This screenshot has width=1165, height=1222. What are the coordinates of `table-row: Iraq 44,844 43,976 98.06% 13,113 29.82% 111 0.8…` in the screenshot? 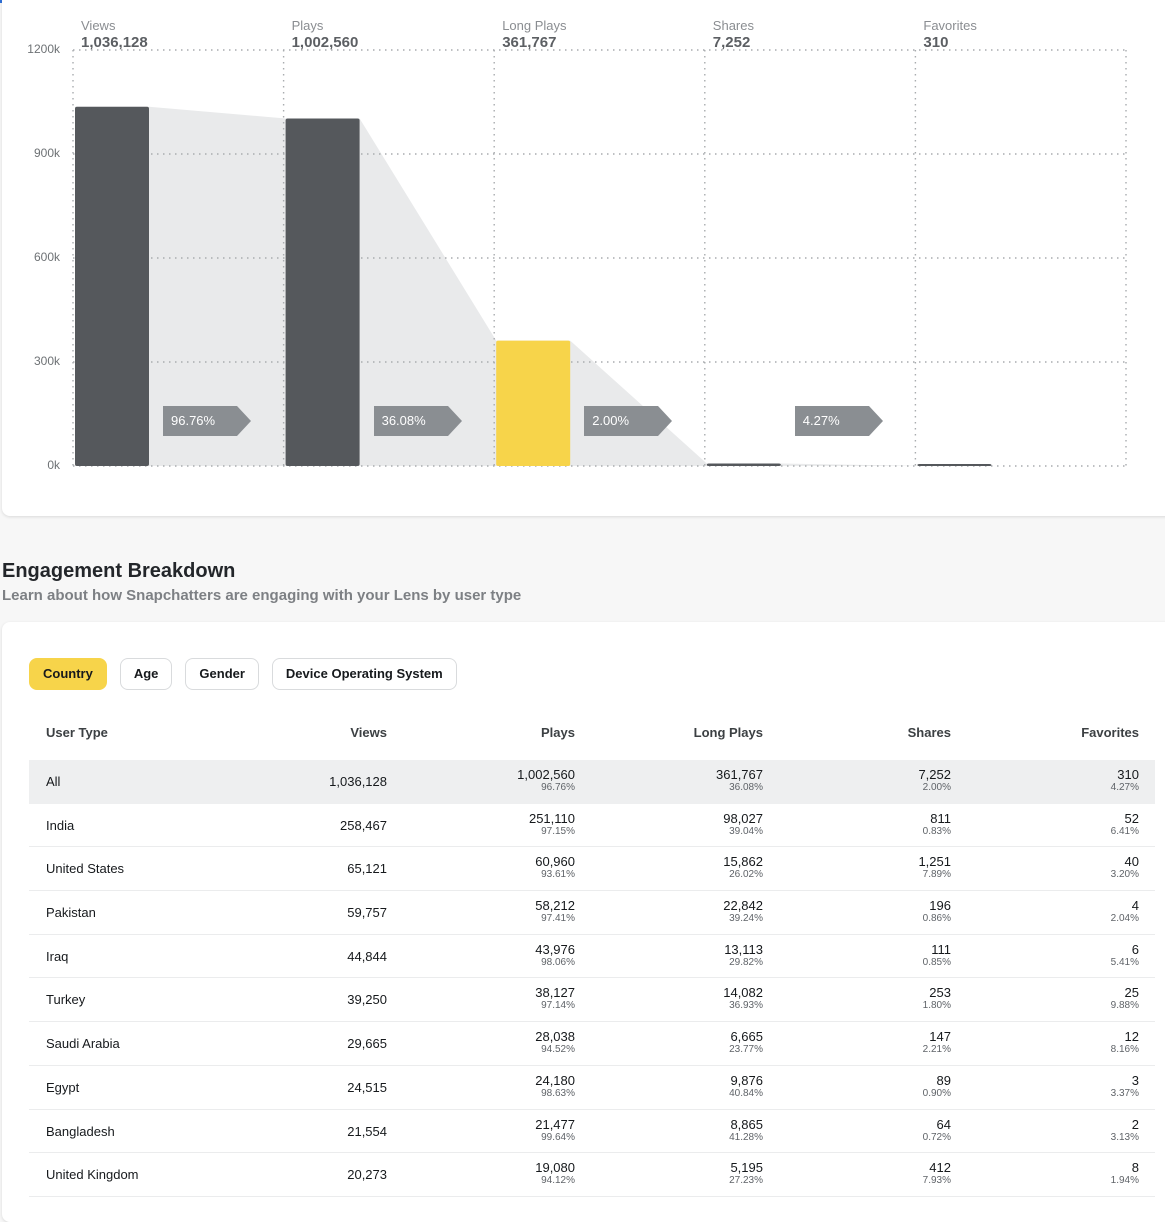 It's located at (592, 957).